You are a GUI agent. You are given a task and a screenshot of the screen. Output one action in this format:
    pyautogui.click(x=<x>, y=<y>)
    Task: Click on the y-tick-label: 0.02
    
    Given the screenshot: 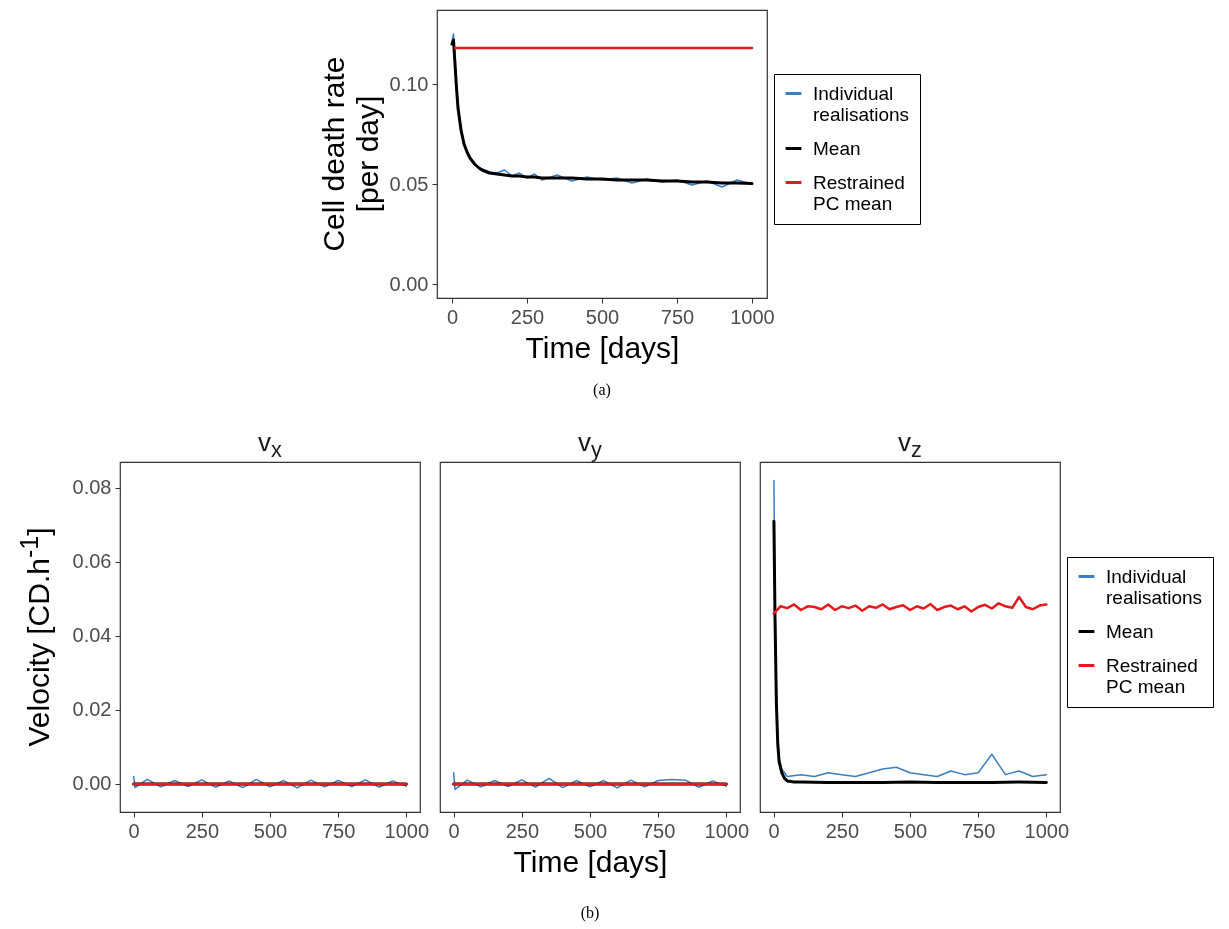 What is the action you would take?
    pyautogui.click(x=92, y=709)
    